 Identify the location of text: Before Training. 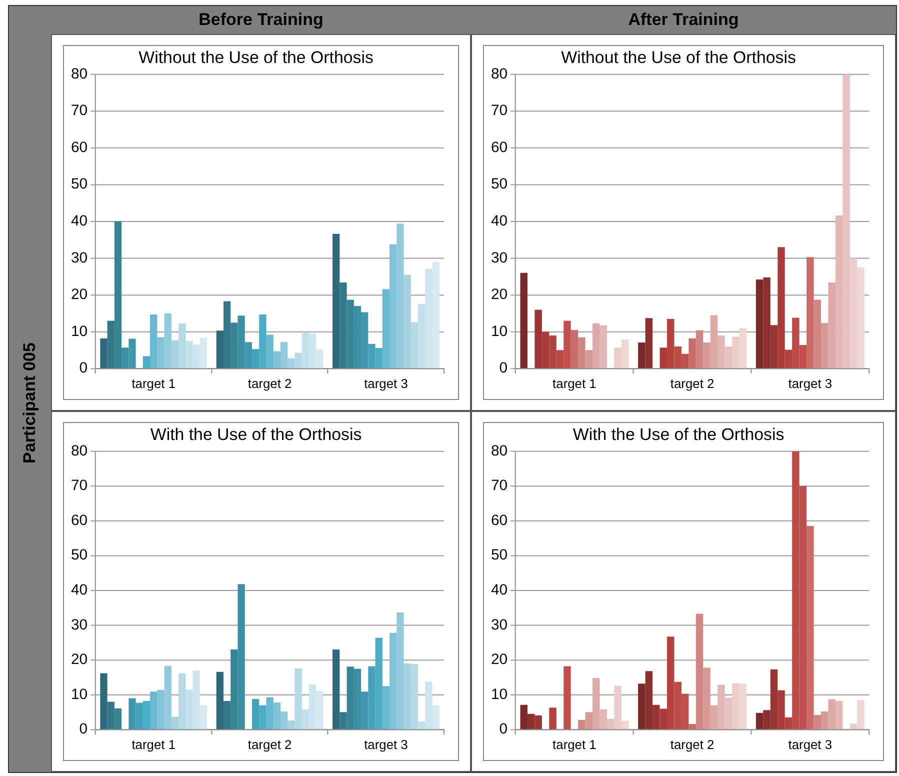
(261, 20).